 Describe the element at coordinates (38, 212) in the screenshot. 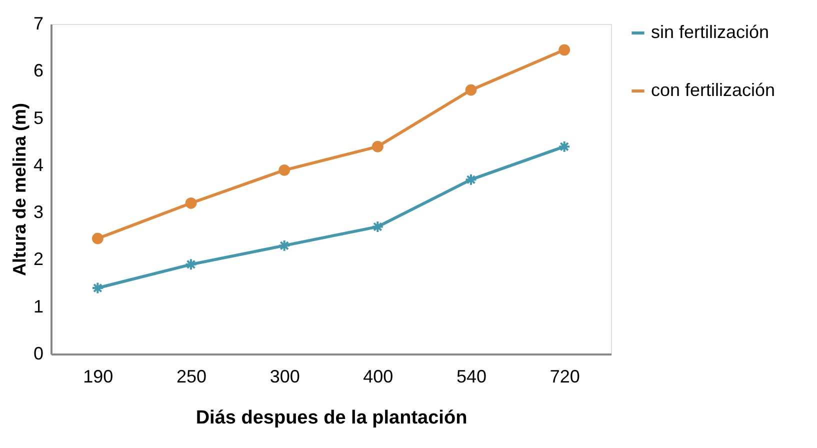

I see `y-tick-label: 3` at that location.